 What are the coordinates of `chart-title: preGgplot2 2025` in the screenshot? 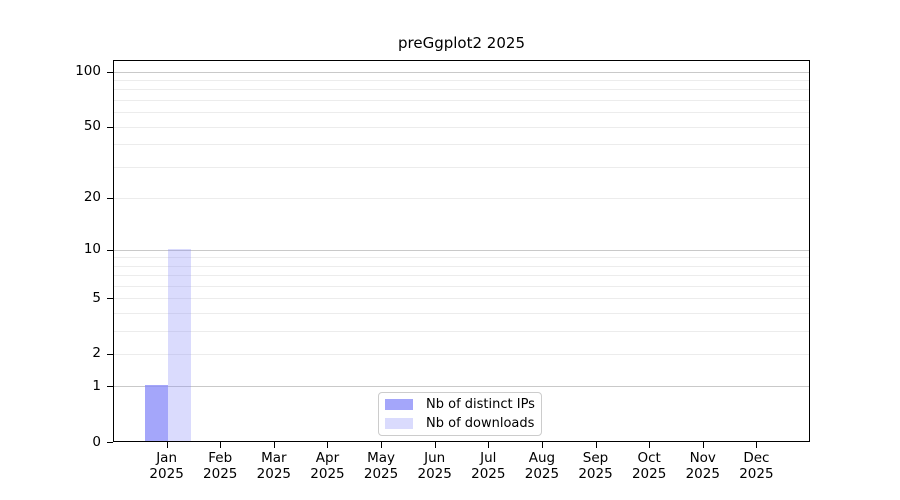 It's located at (461, 43).